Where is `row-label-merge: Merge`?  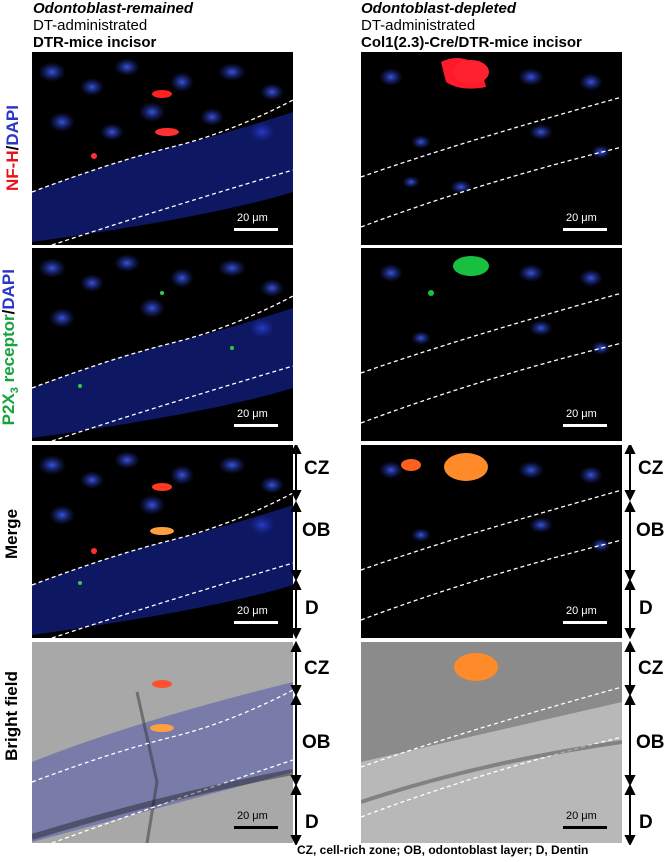
row-label-merge: Merge is located at coordinates (11, 534).